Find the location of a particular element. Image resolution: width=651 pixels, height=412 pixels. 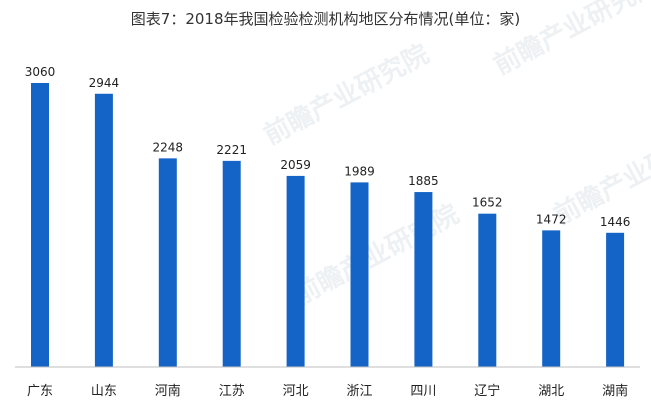

value-label: 1446 is located at coordinates (615, 222).